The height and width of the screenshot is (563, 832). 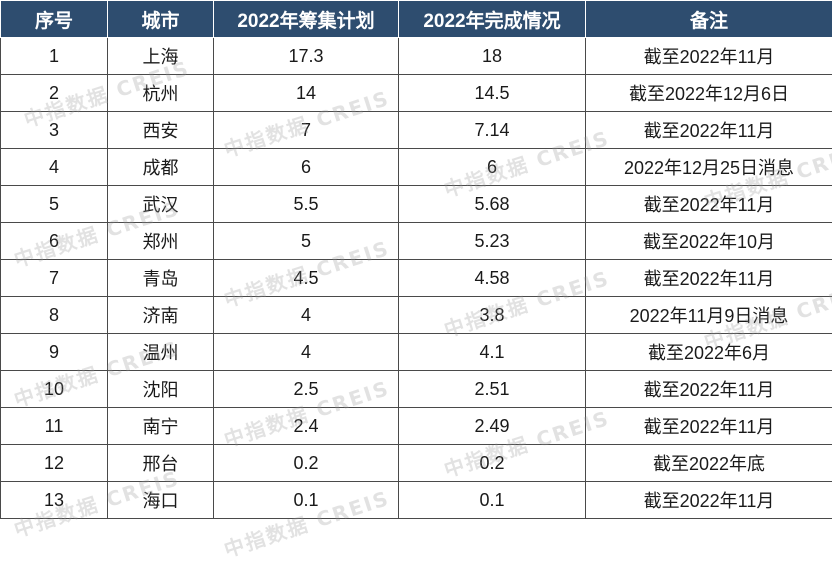 What do you see at coordinates (492, 500) in the screenshot?
I see `cell-completion: 0.1` at bounding box center [492, 500].